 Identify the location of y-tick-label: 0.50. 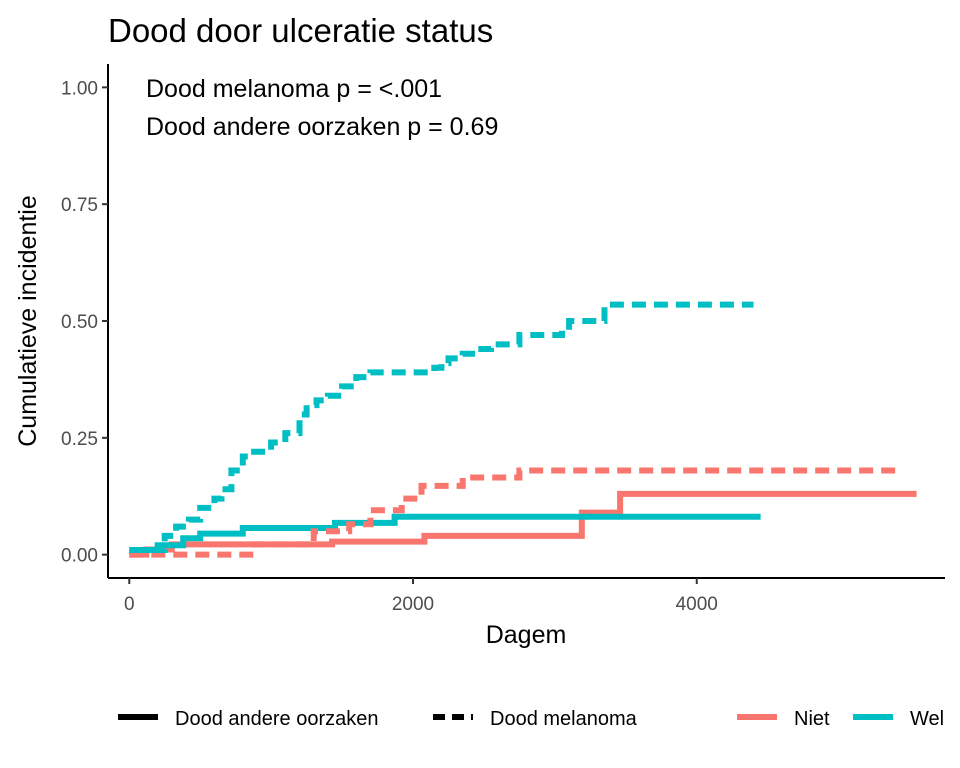
(79, 322).